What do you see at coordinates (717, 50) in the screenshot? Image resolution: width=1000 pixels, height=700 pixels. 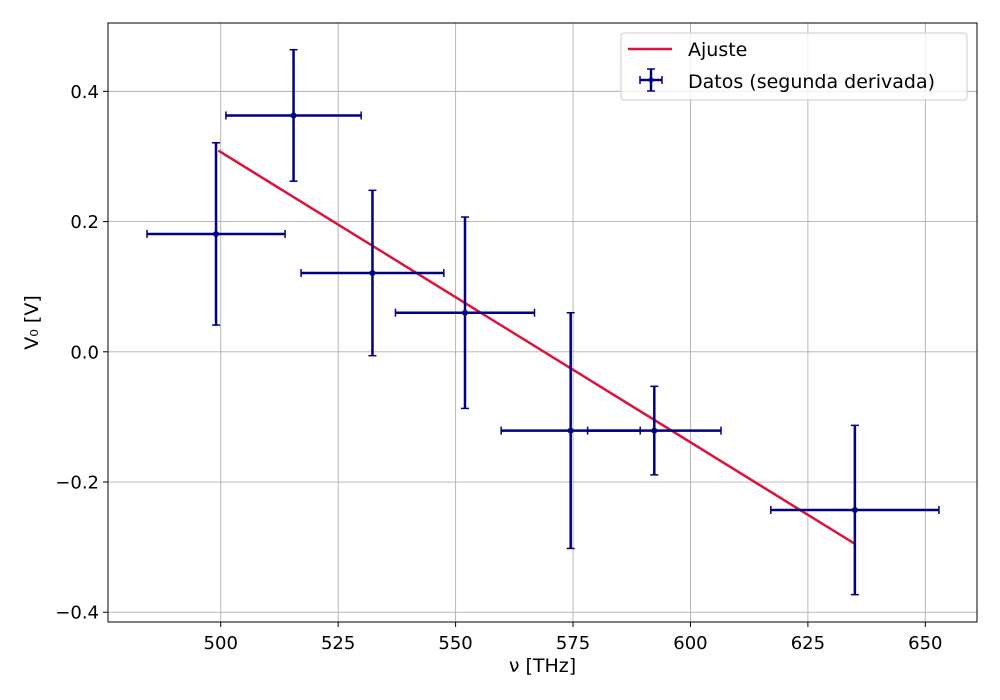 I see `legend-label-fit: Ajuste` at bounding box center [717, 50].